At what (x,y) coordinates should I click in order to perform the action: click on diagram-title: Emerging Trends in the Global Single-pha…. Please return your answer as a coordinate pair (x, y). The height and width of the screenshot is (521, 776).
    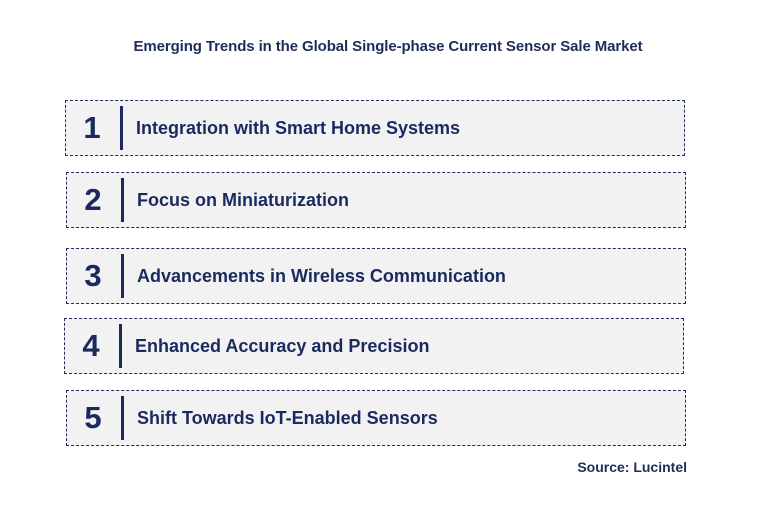
    Looking at the image, I should click on (388, 46).